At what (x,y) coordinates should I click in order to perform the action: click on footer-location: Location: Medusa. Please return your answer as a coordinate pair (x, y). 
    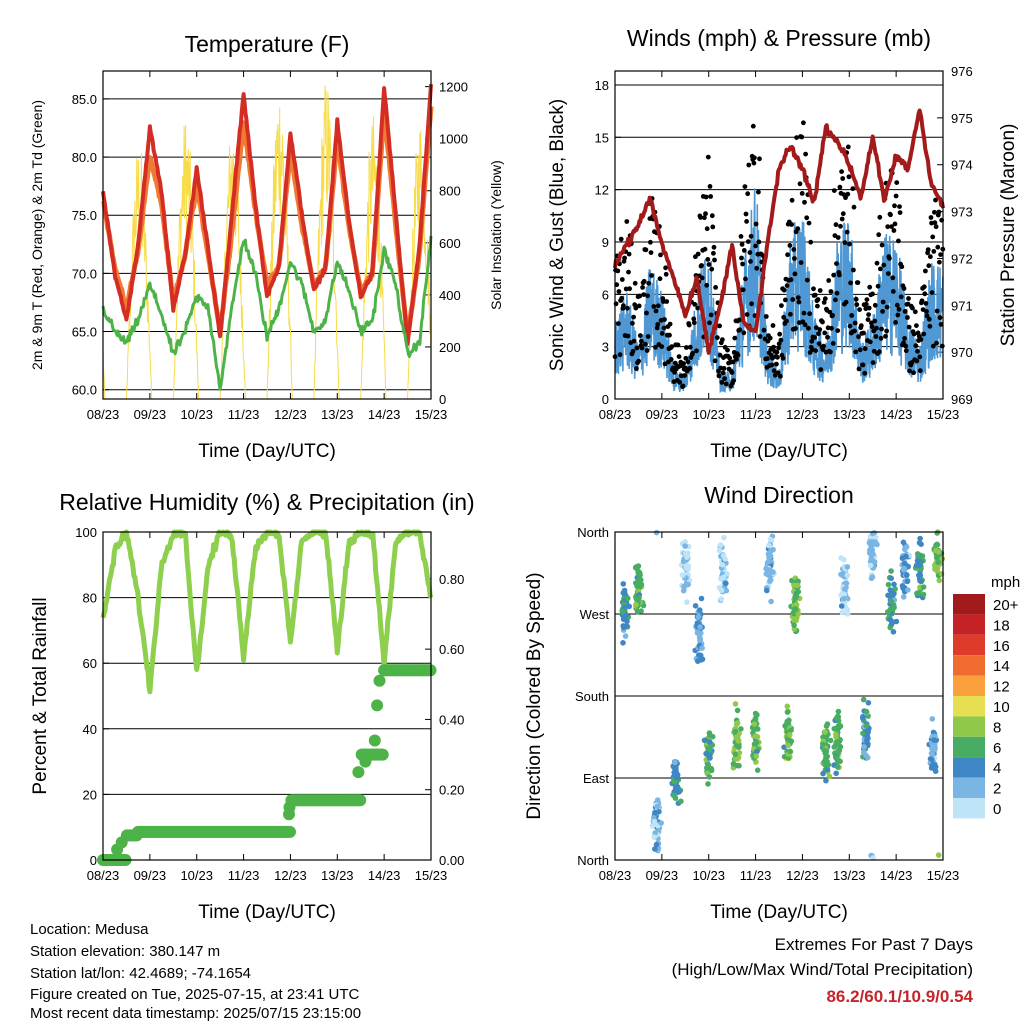
    Looking at the image, I should click on (89, 929).